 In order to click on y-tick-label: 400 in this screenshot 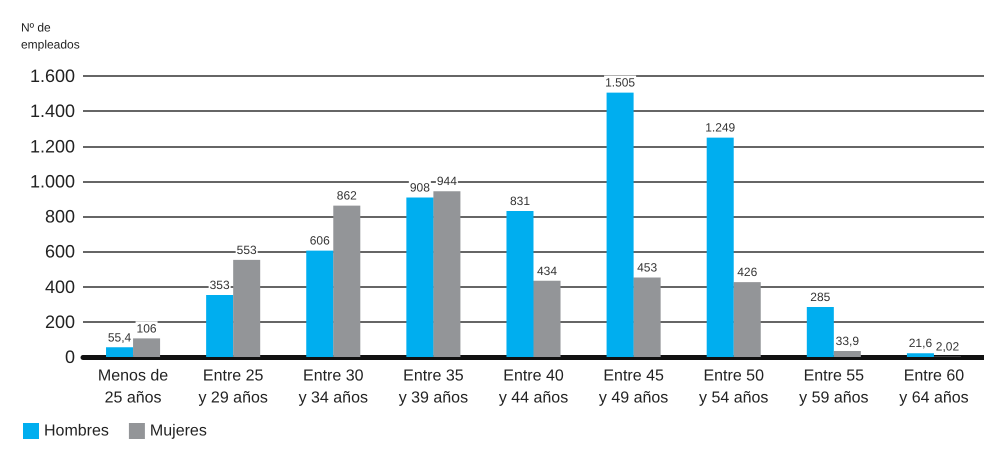, I will do `click(59, 286)`.